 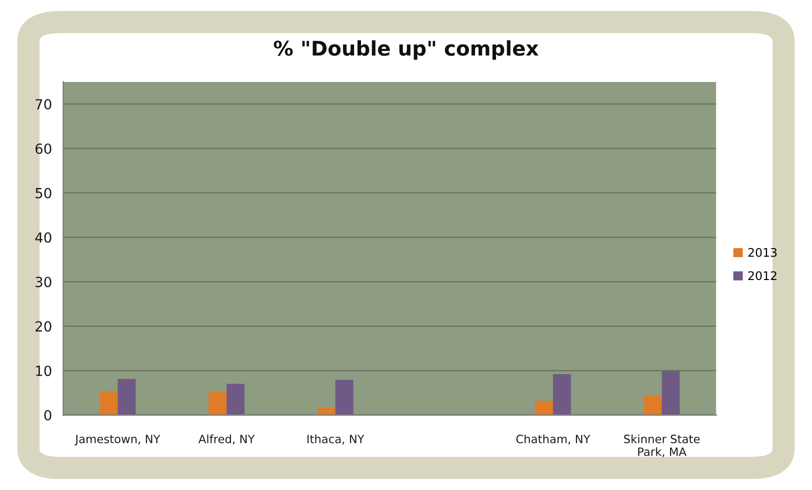 I want to click on x-tick-label: Ithaca, NY, so click(x=335, y=439).